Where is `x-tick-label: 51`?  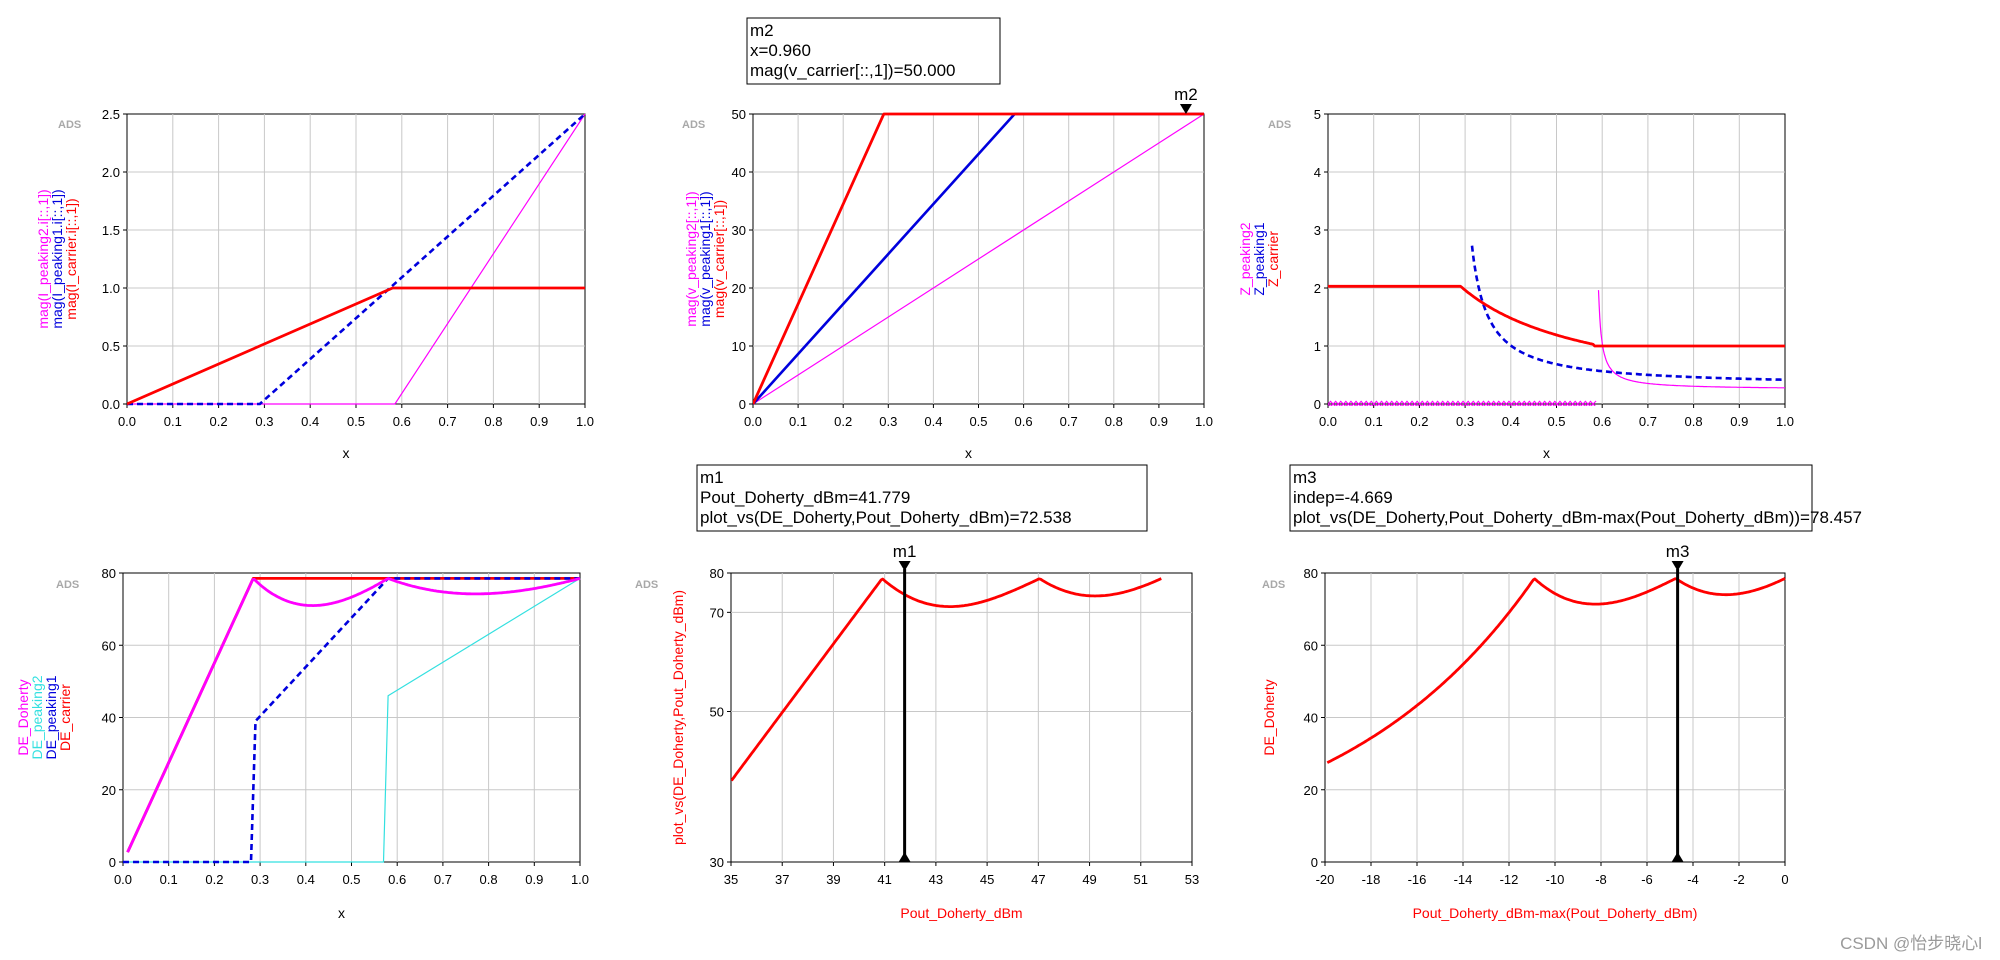
x-tick-label: 51 is located at coordinates (1141, 879).